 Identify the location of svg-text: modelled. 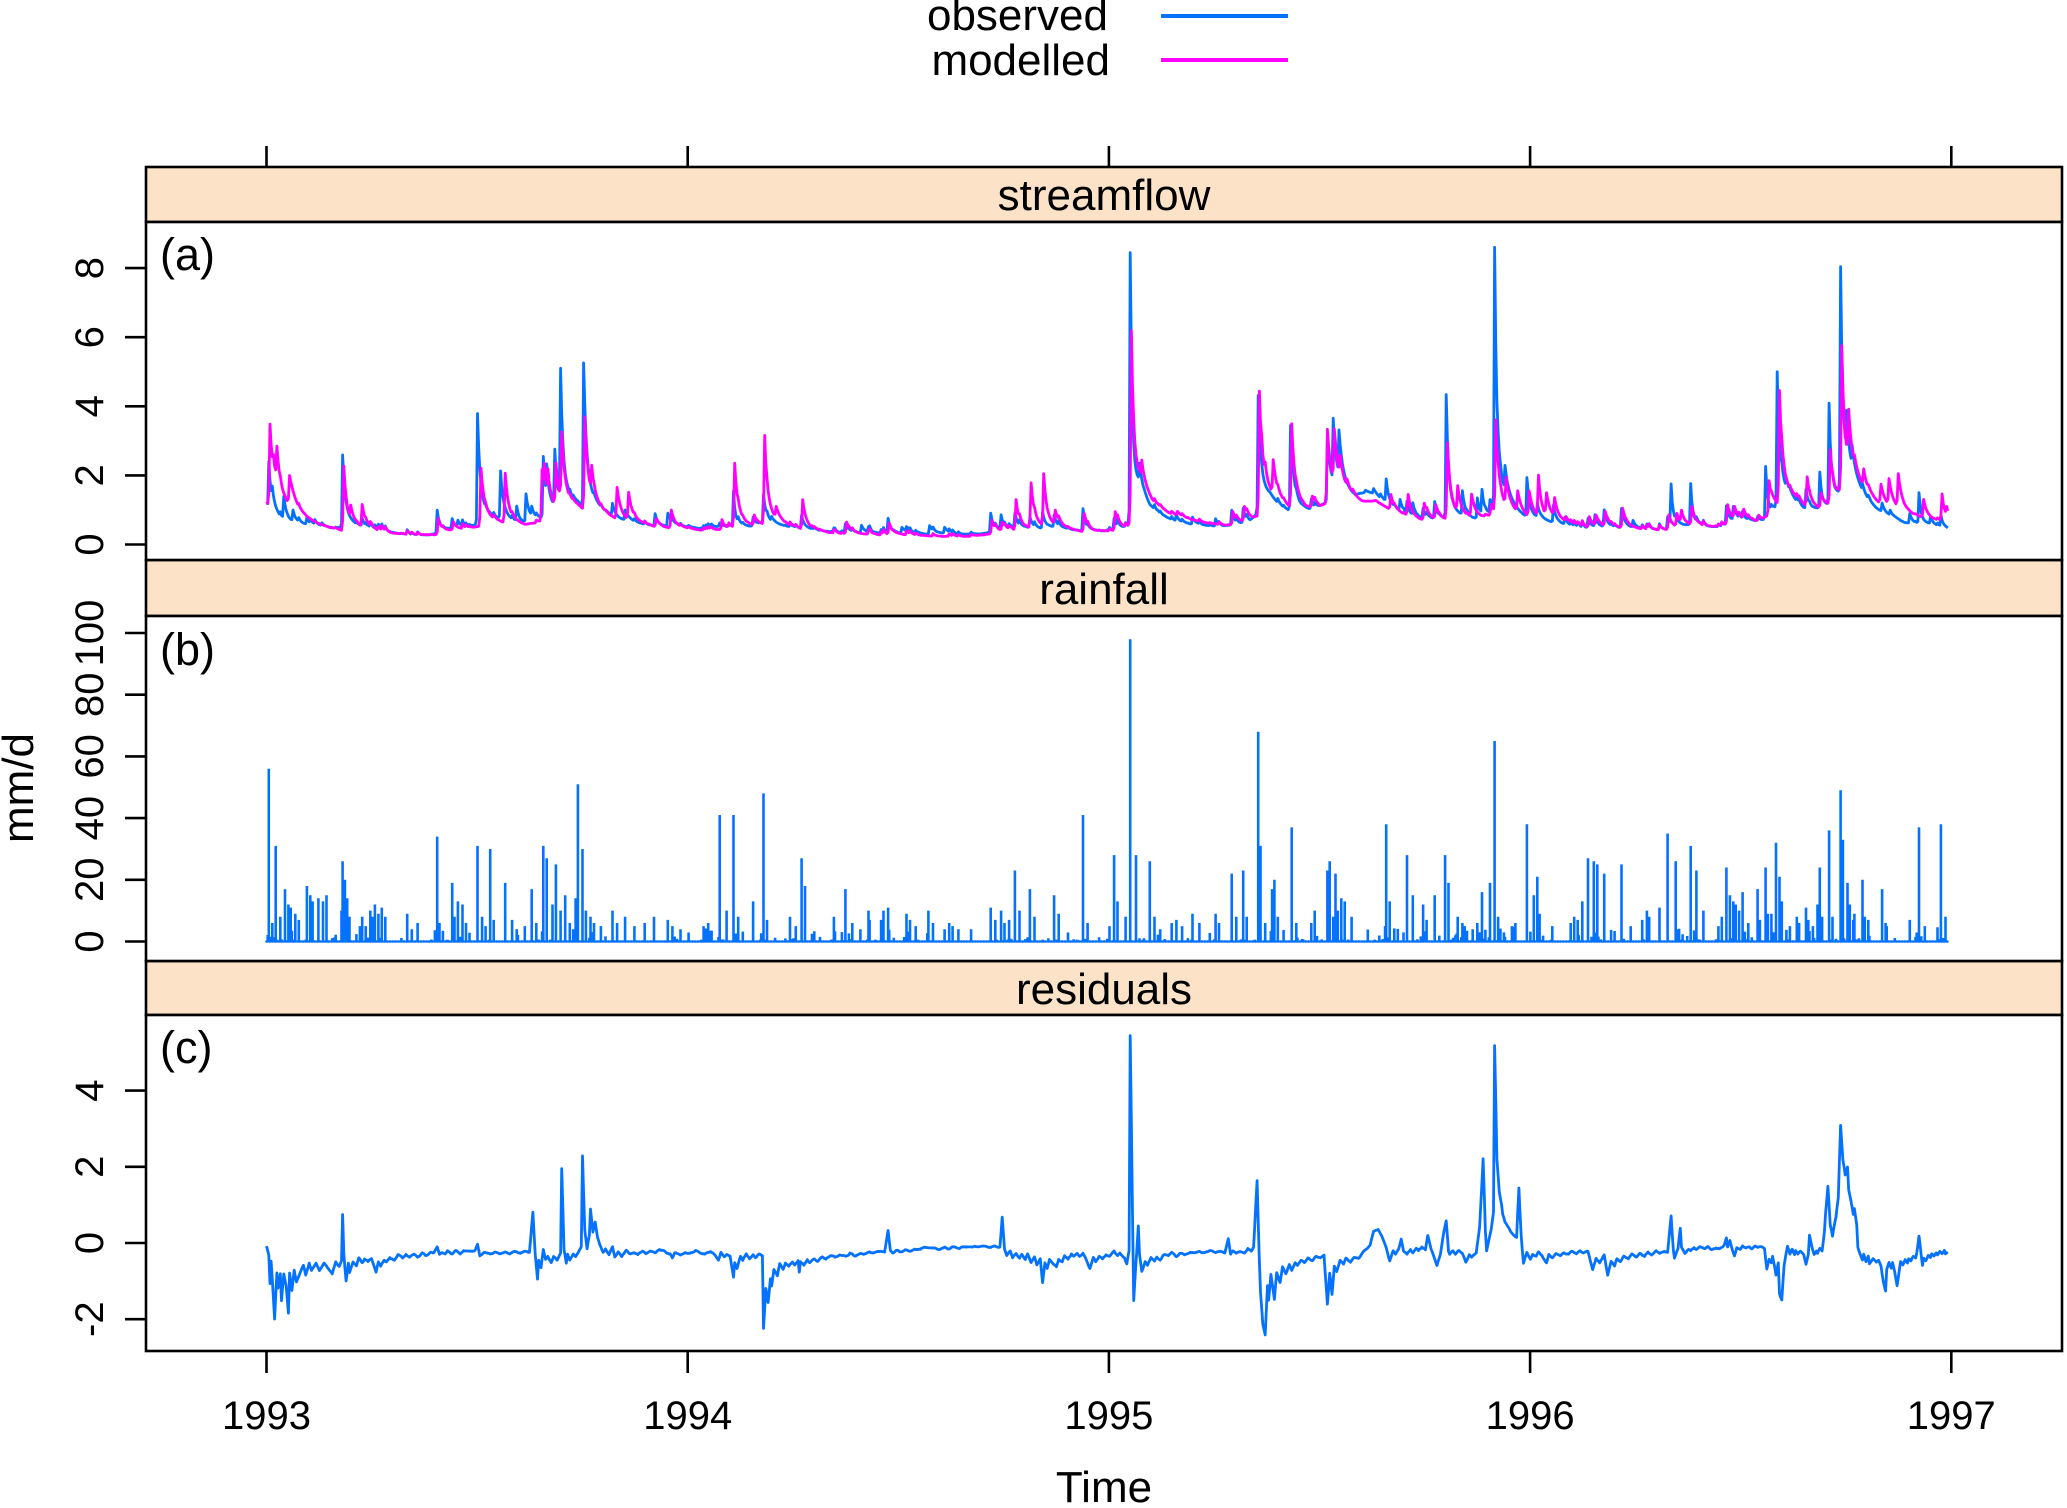
(1020, 60).